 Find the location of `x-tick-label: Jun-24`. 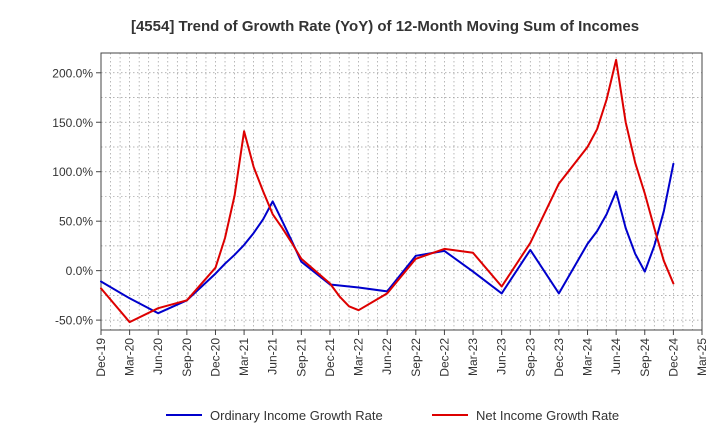

x-tick-label: Jun-24 is located at coordinates (616, 356).